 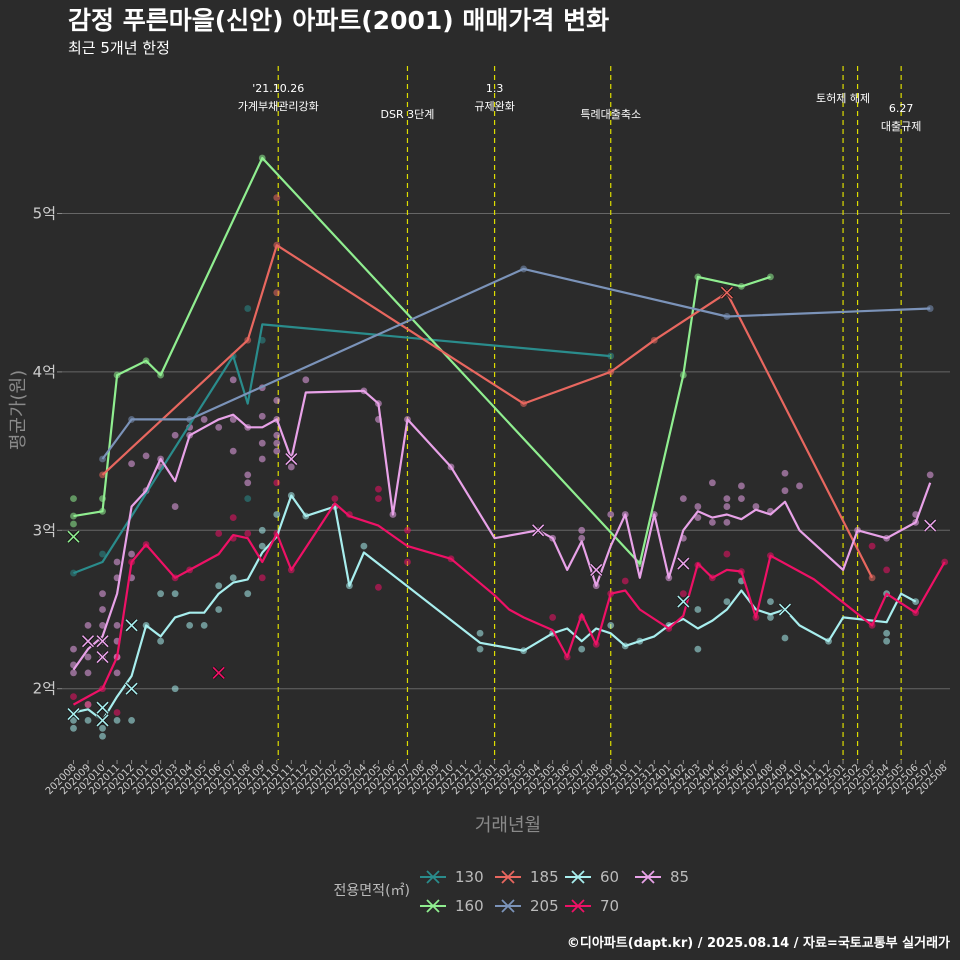 I want to click on legend-label: 160, so click(x=469, y=906).